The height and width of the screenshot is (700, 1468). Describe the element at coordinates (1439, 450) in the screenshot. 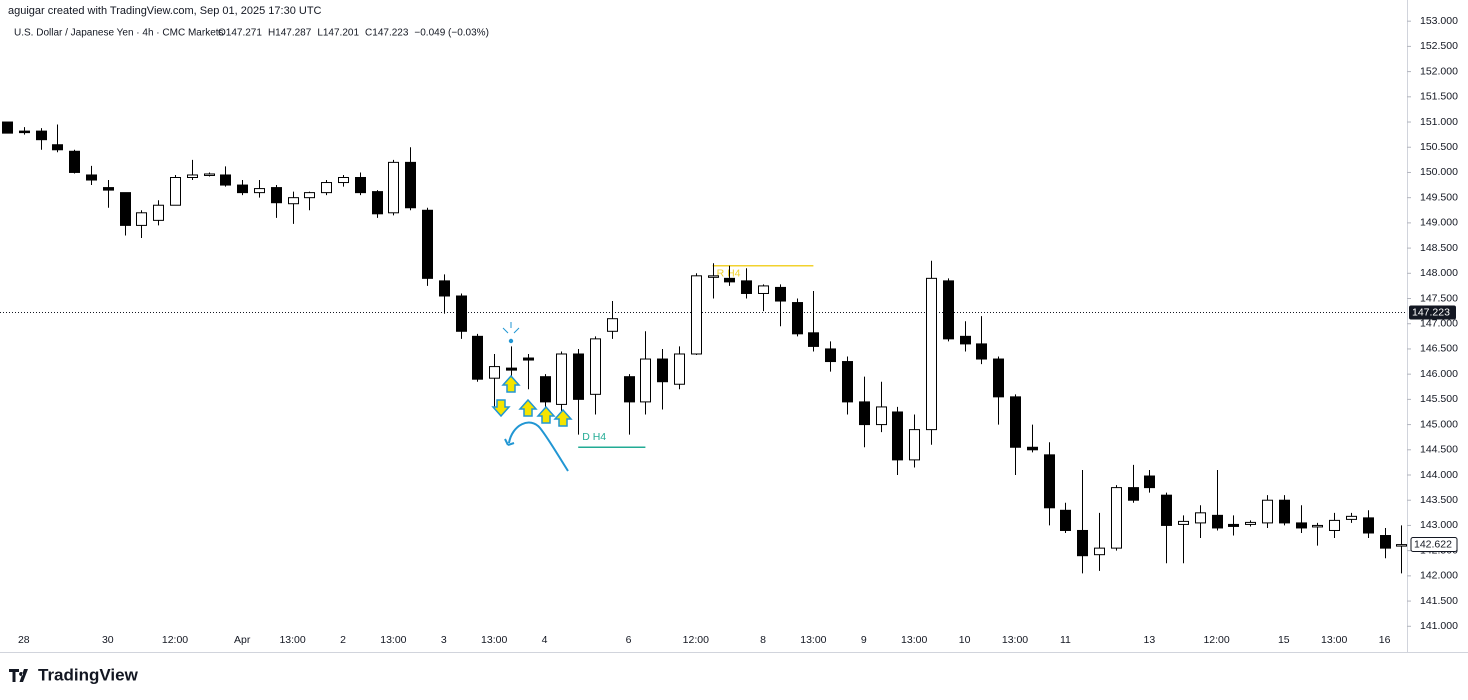

I see `y-tick-label: 144.500` at that location.